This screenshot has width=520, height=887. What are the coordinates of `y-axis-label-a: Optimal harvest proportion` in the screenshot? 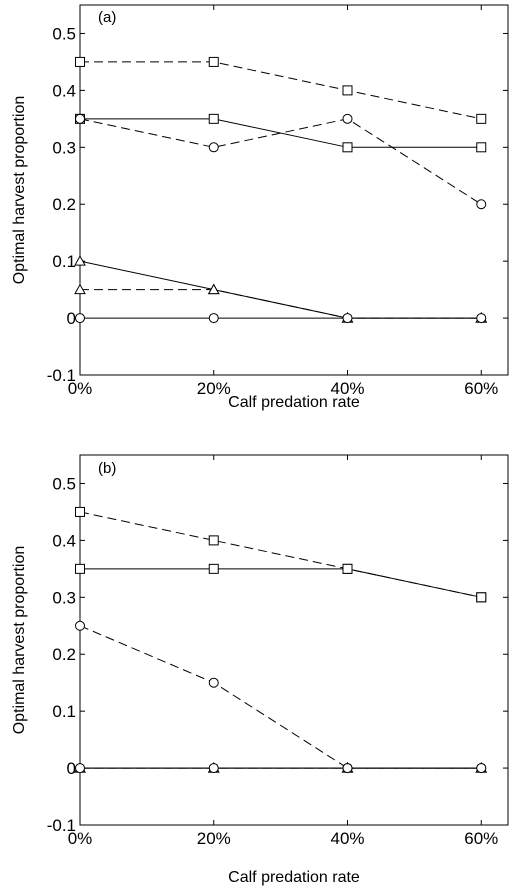 It's located at (19, 190).